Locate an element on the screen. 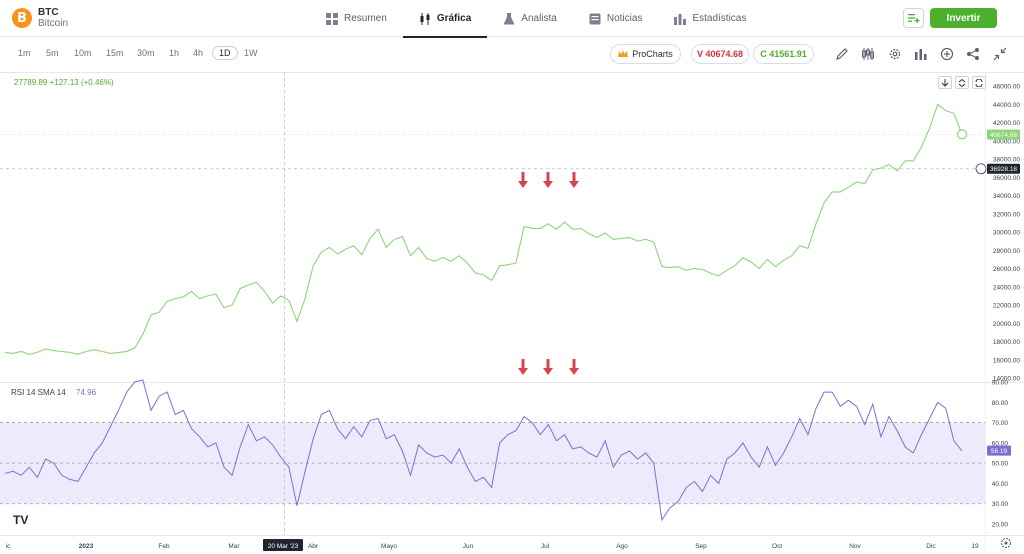 The image size is (1024, 554). rsi-tick-label: 90.00 is located at coordinates (1000, 383).